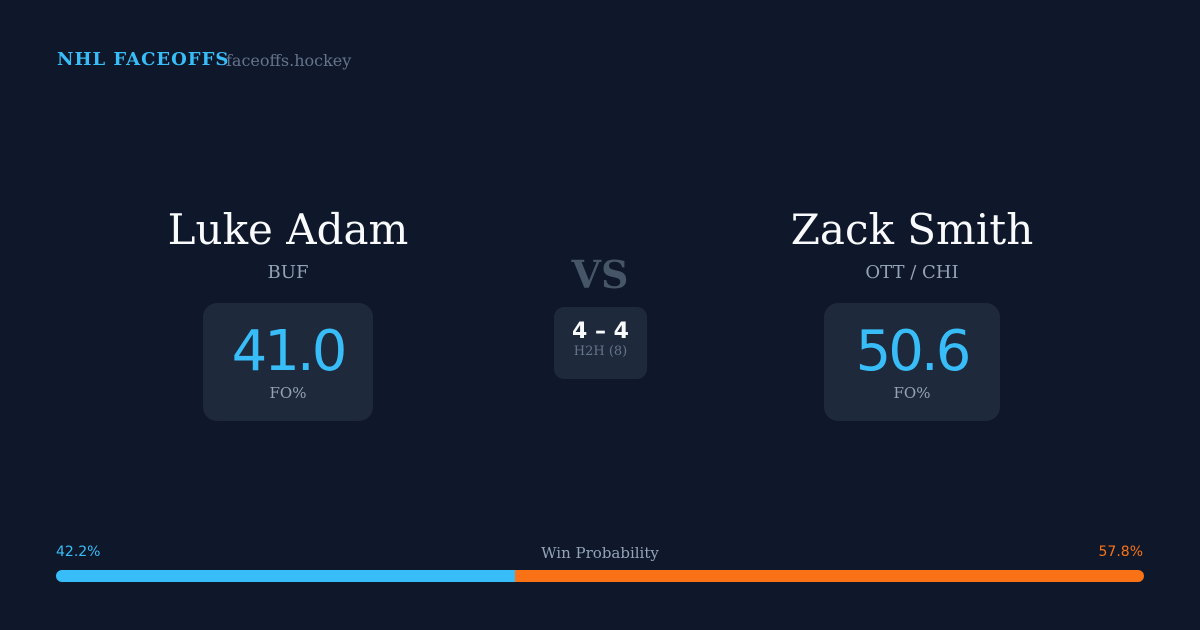 Image resolution: width=1200 pixels, height=630 pixels. Describe the element at coordinates (829, 576) in the screenshot. I see `player-2-probability-fill` at that location.